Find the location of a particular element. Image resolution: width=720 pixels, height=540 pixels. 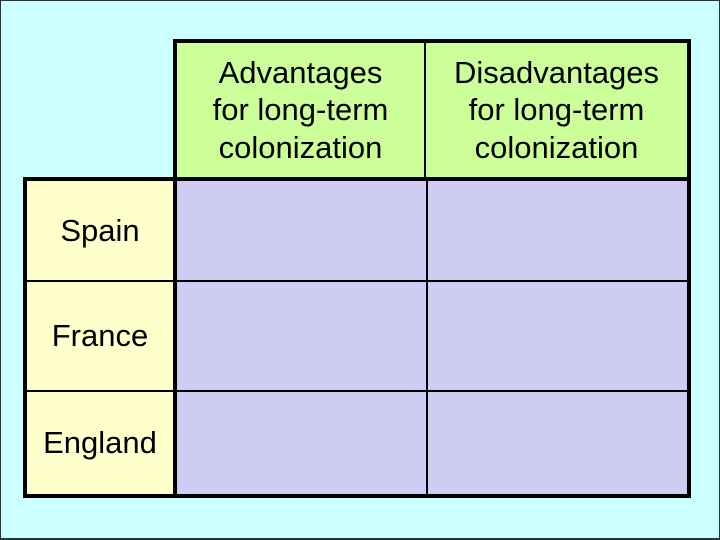

cell-spain-disadvantages is located at coordinates (558, 230).